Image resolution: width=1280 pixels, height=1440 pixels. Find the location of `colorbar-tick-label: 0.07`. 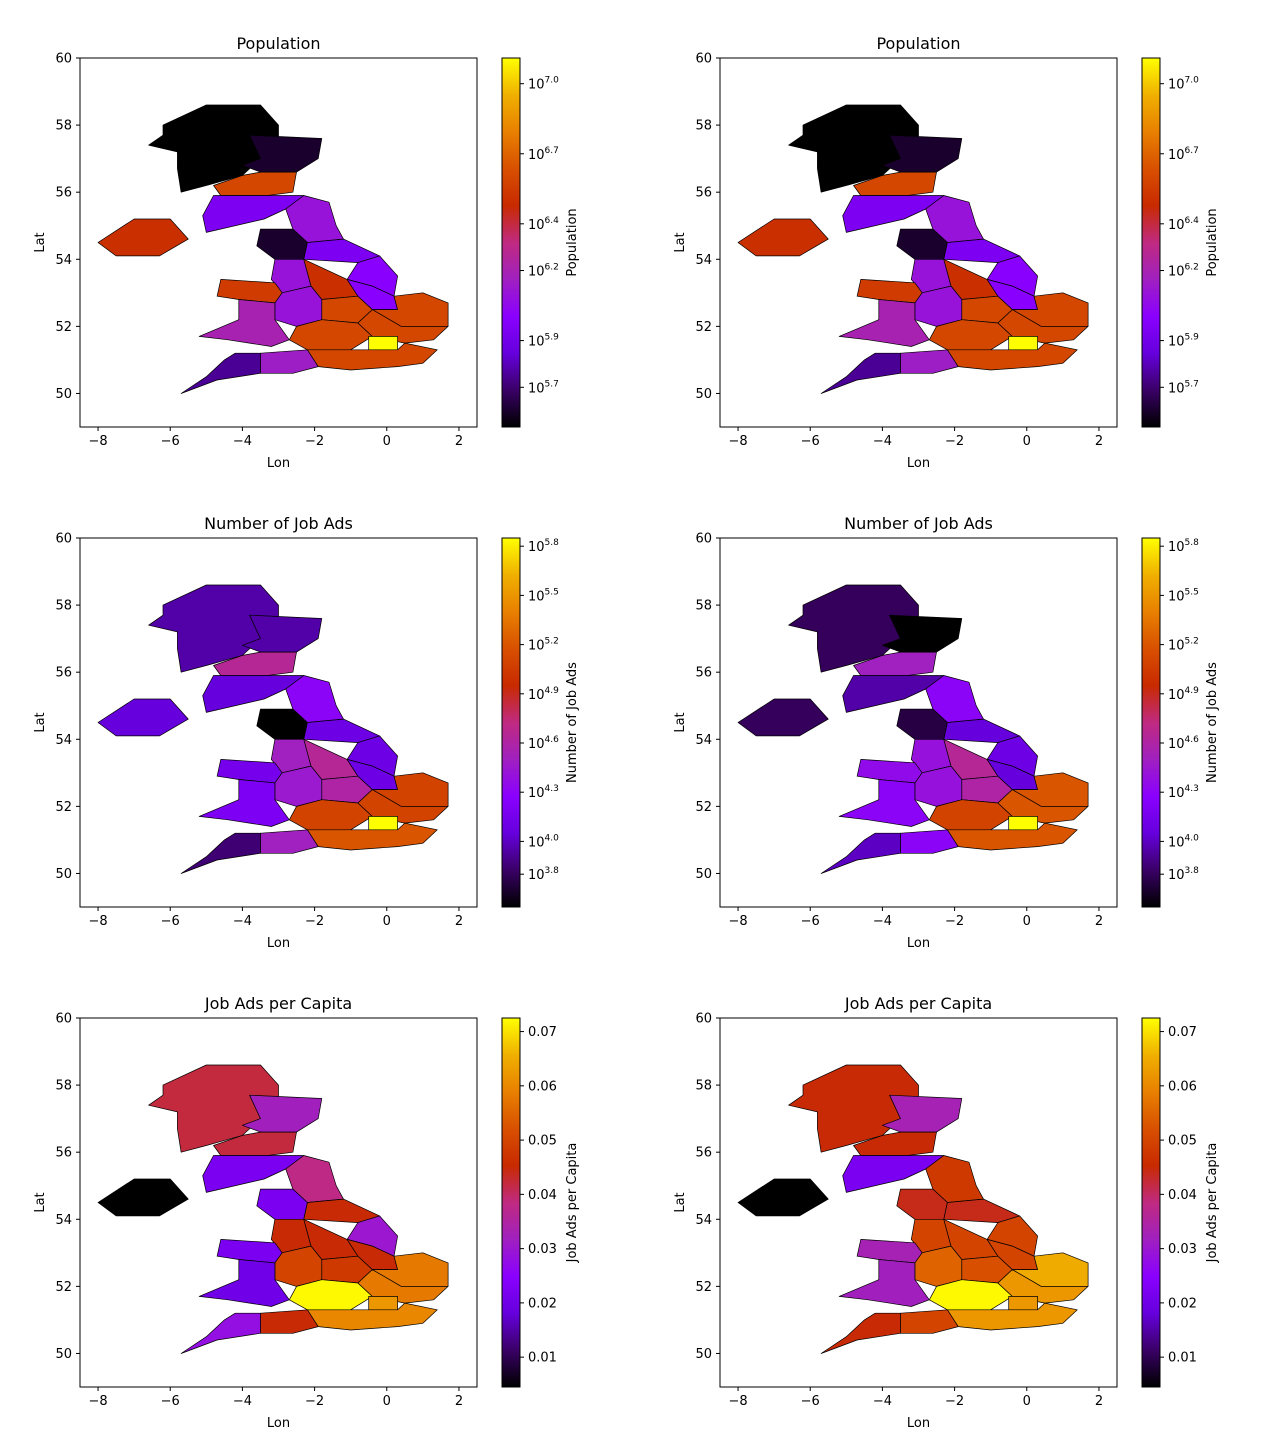

colorbar-tick-label: 0.07 is located at coordinates (542, 1032).